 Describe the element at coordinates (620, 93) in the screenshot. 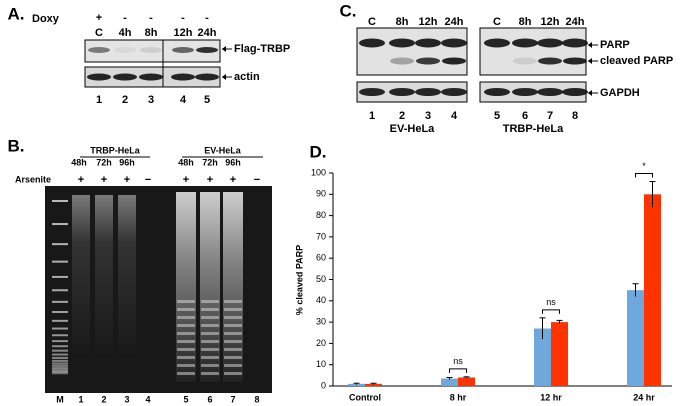

I see `band-label: GAPDH` at that location.